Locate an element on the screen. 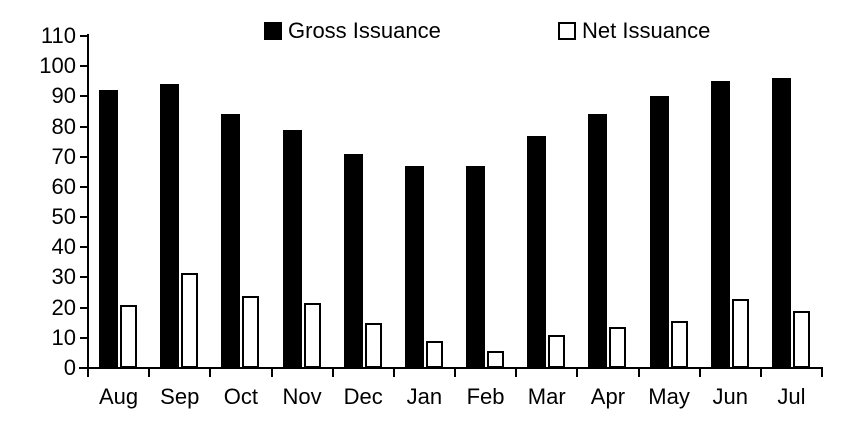 This screenshot has height=430, width=852. legend-item-net-issuance: Net Issuance is located at coordinates (634, 30).